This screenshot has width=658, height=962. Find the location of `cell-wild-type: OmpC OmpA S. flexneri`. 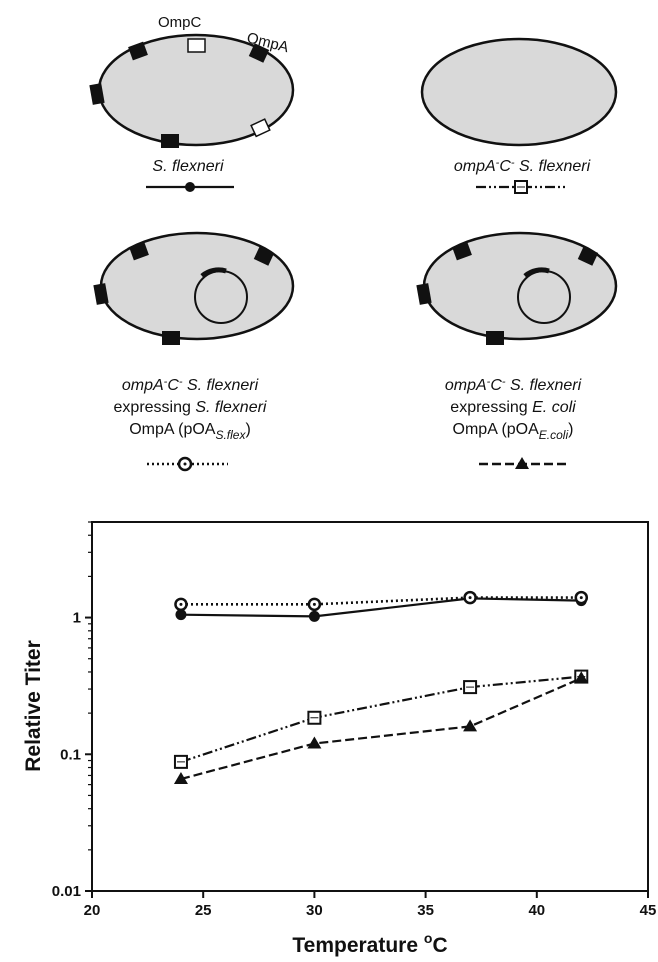

cell-wild-type: OmpC OmpA S. flexneri is located at coordinates (192, 103).